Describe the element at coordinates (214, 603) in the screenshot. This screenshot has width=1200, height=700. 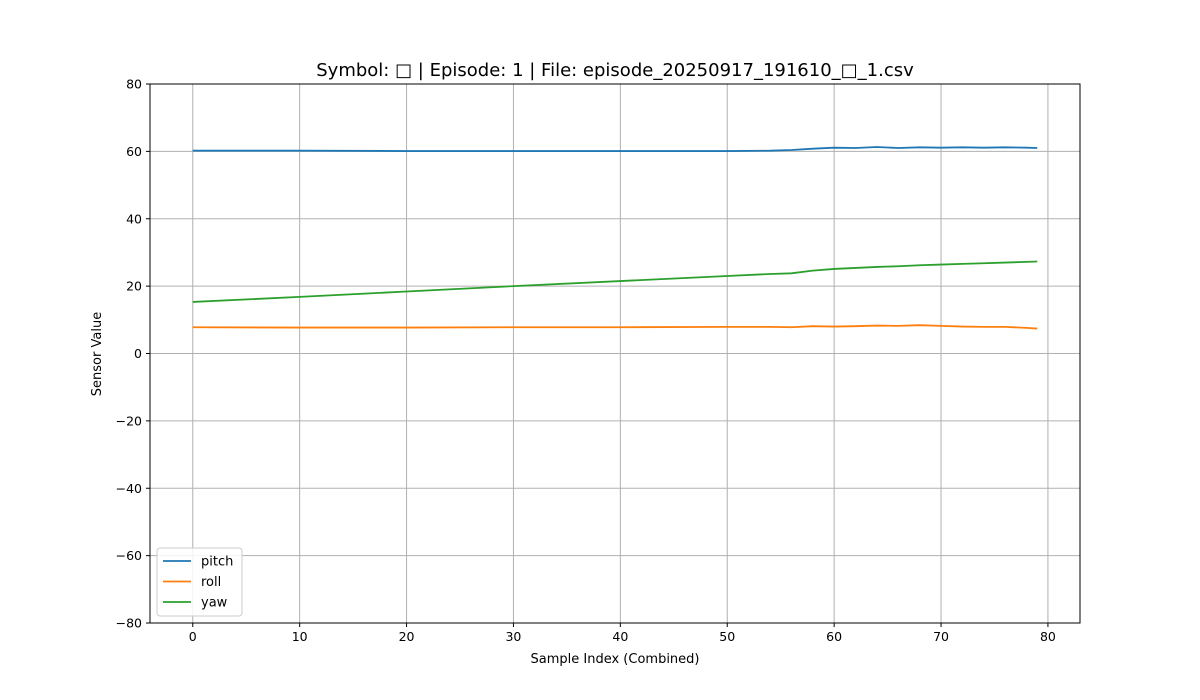
I see `legend-label-yaw: yaw` at that location.